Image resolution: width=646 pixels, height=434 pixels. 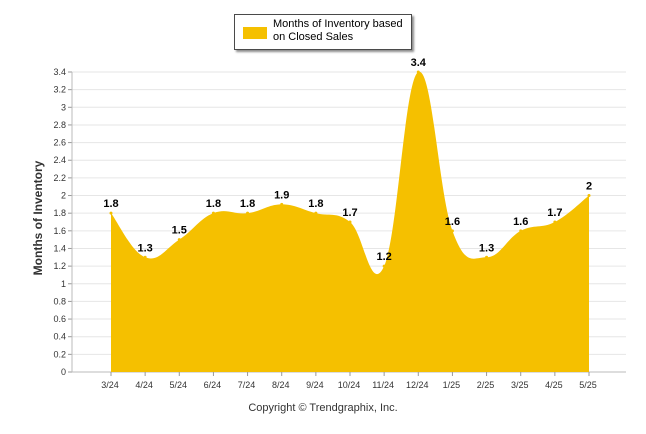 What do you see at coordinates (59, 248) in the screenshot?
I see `y-tick-label: 1.4` at bounding box center [59, 248].